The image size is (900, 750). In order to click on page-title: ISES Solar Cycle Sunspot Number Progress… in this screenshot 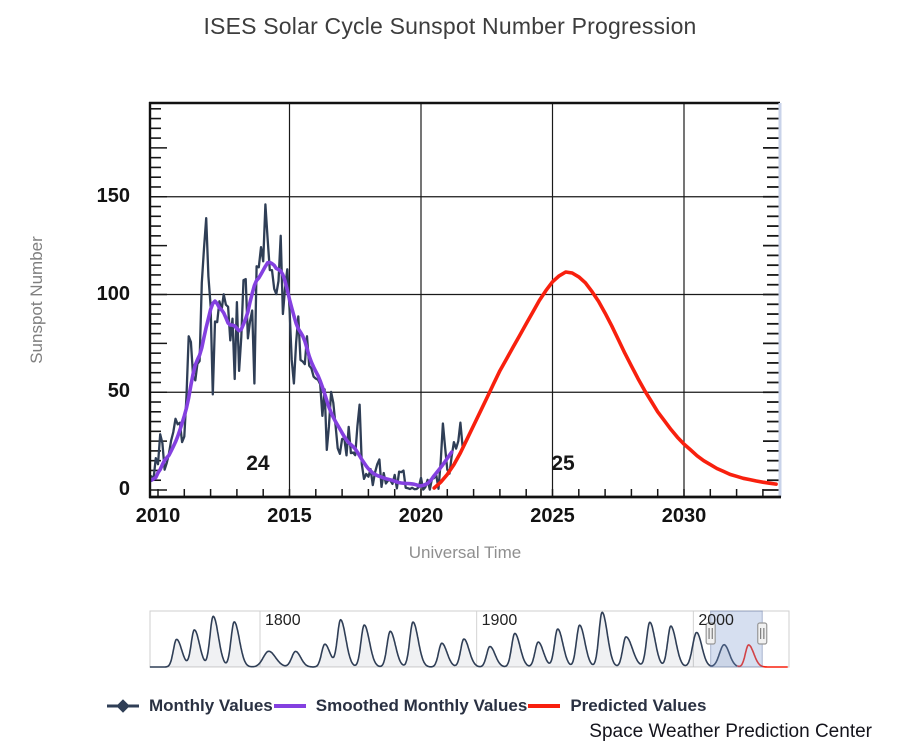, I will do `click(450, 26)`.